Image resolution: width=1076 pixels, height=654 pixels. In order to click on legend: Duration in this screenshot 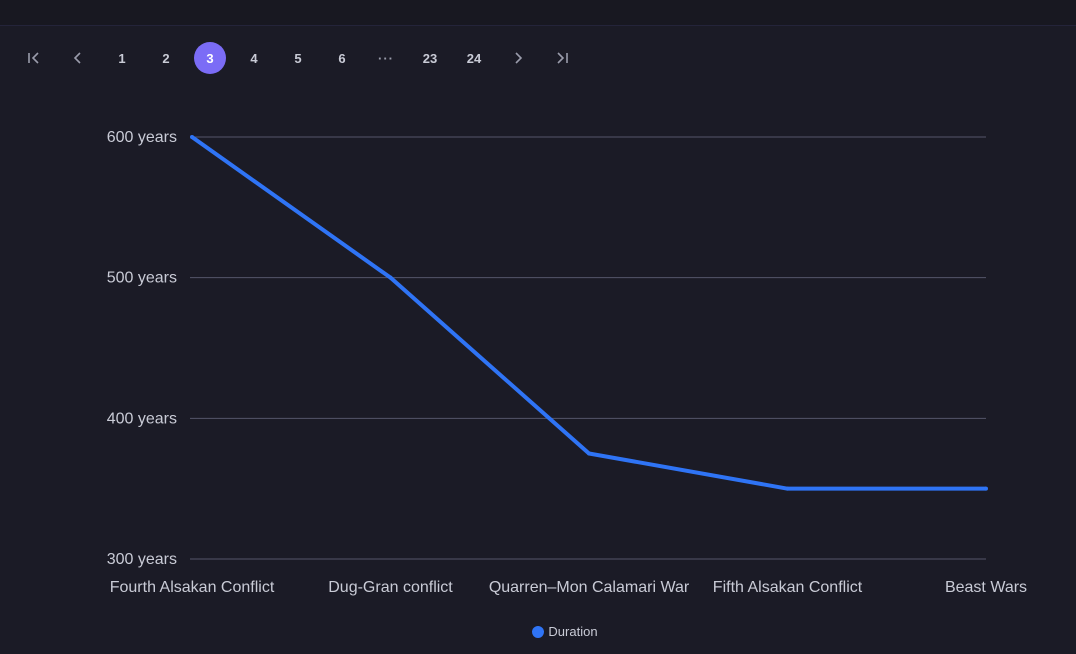, I will do `click(538, 631)`.